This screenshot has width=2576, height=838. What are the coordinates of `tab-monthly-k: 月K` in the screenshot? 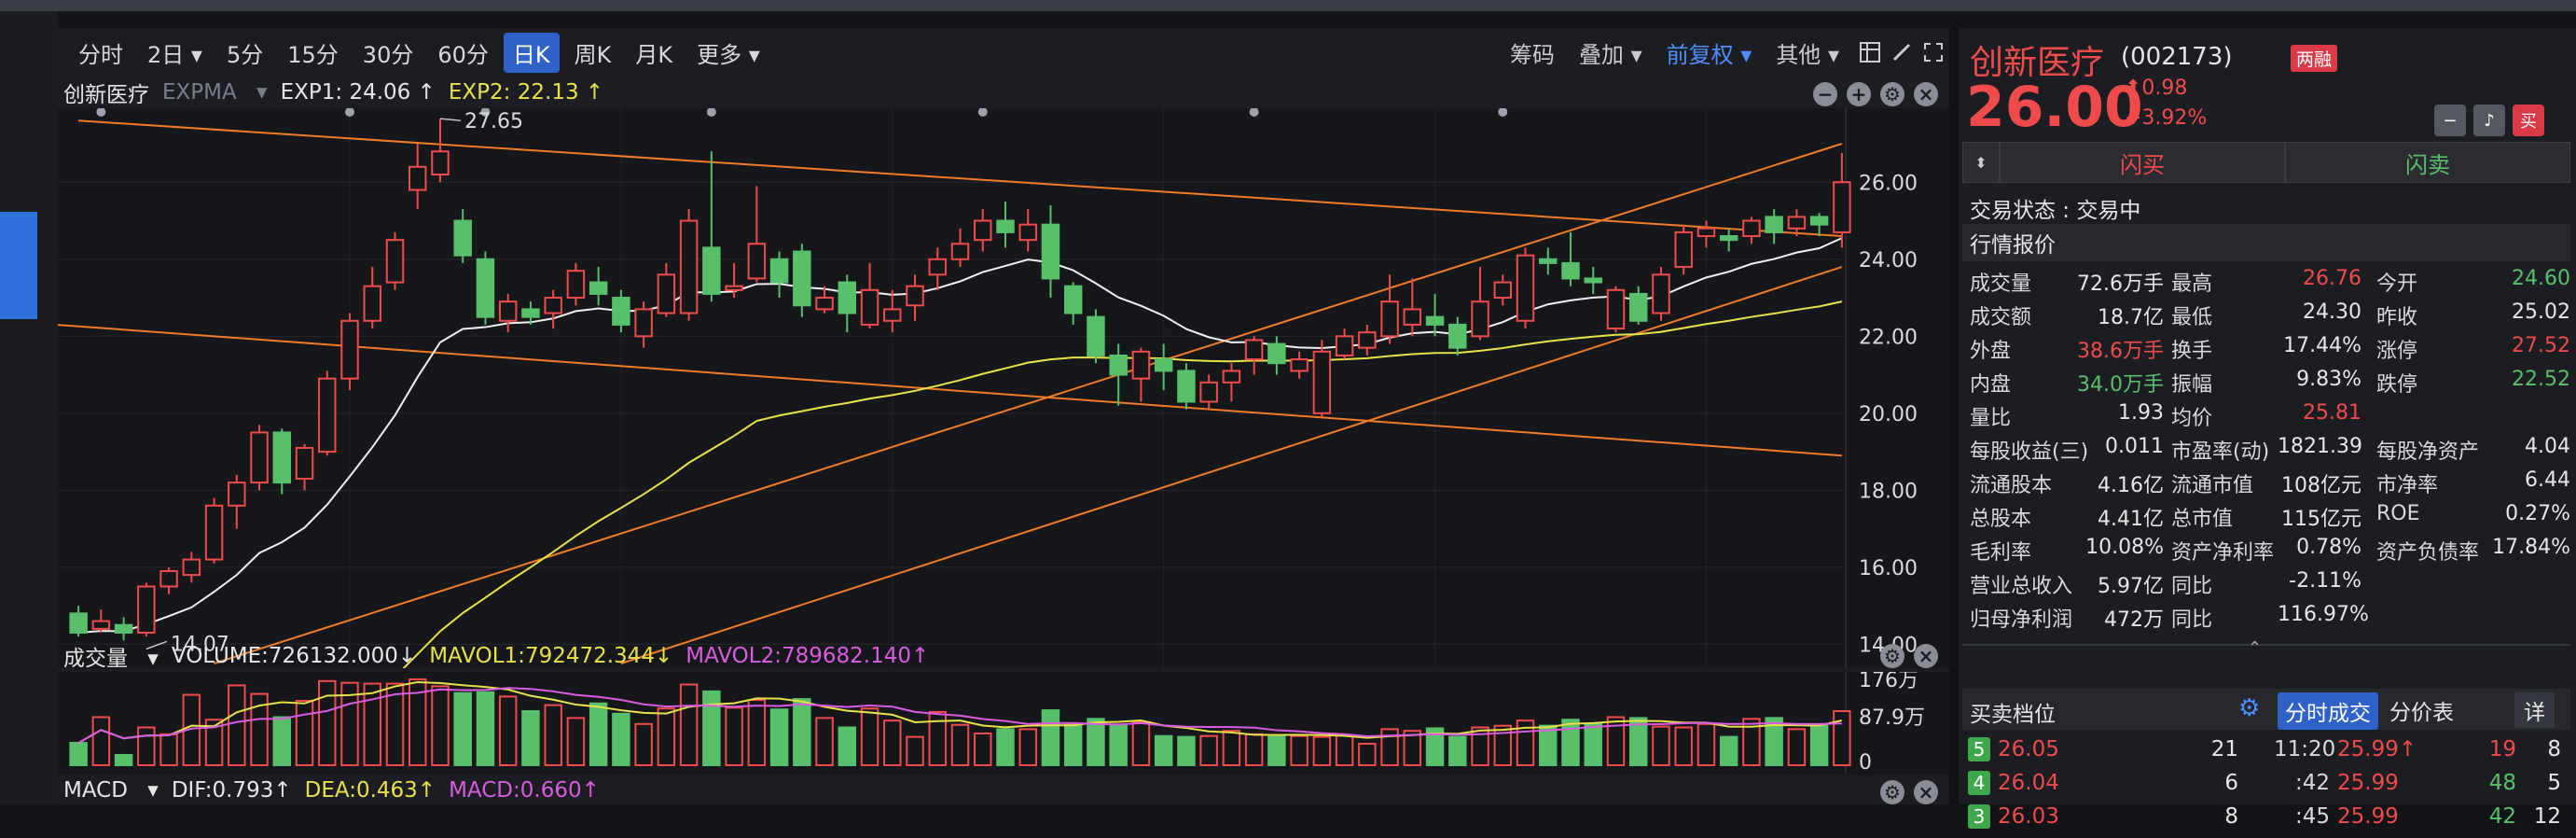 It's located at (654, 54).